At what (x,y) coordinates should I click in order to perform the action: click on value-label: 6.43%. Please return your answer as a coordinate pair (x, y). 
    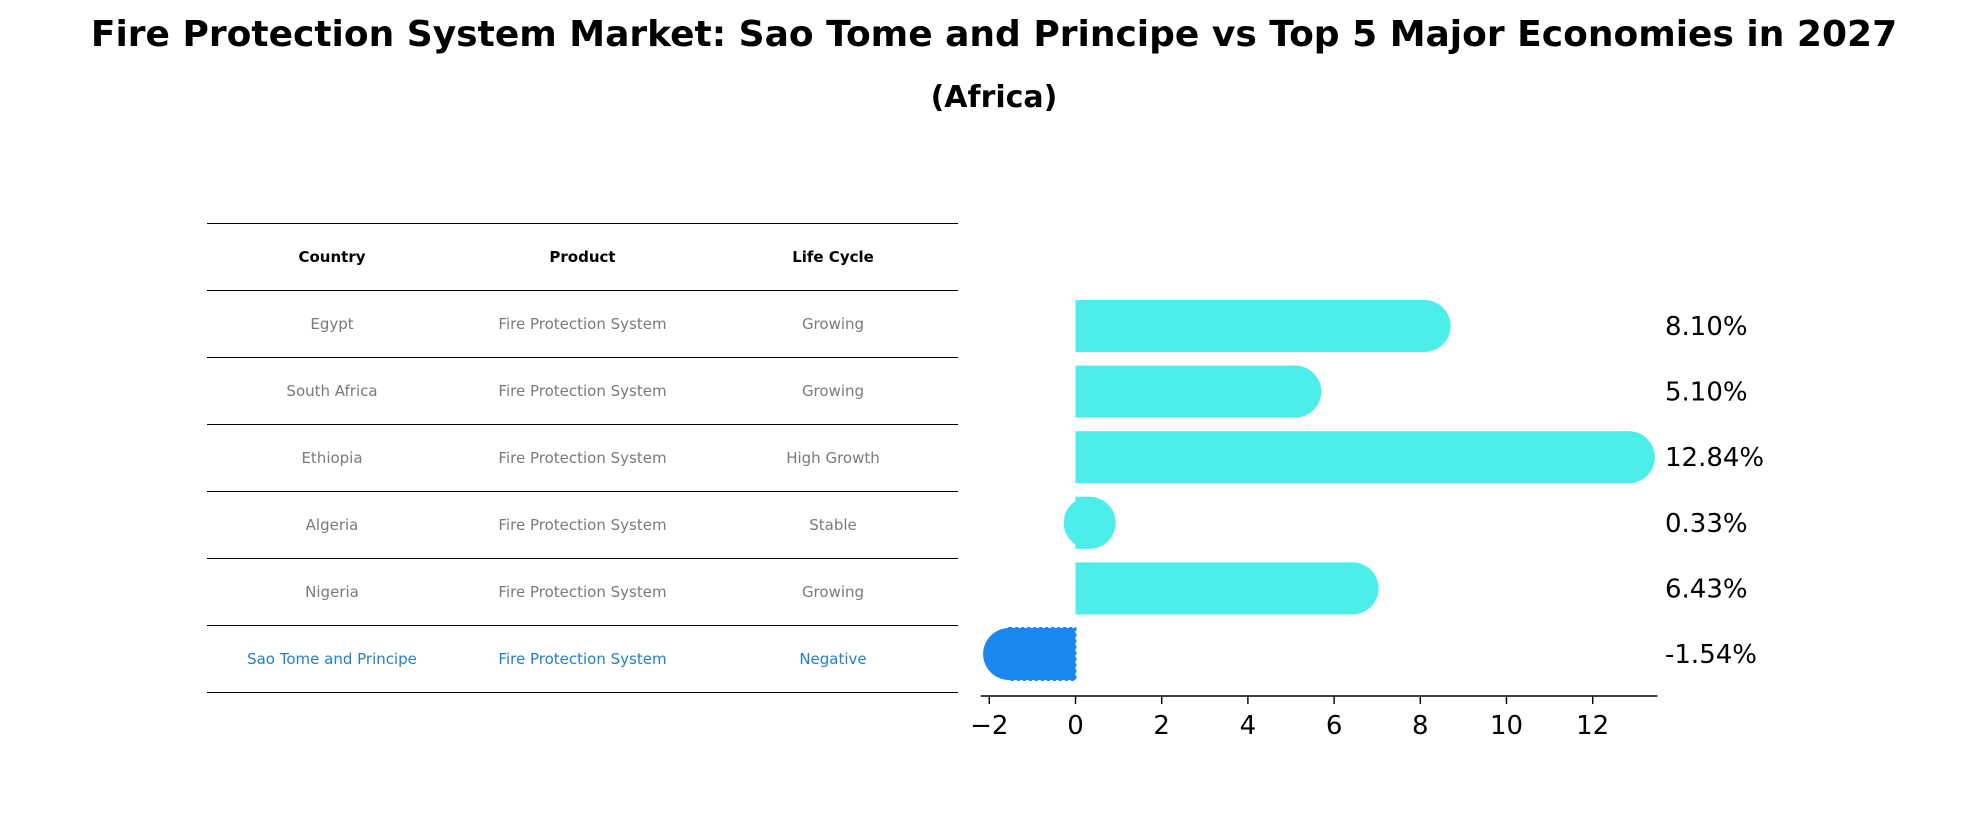
    Looking at the image, I should click on (1706, 589).